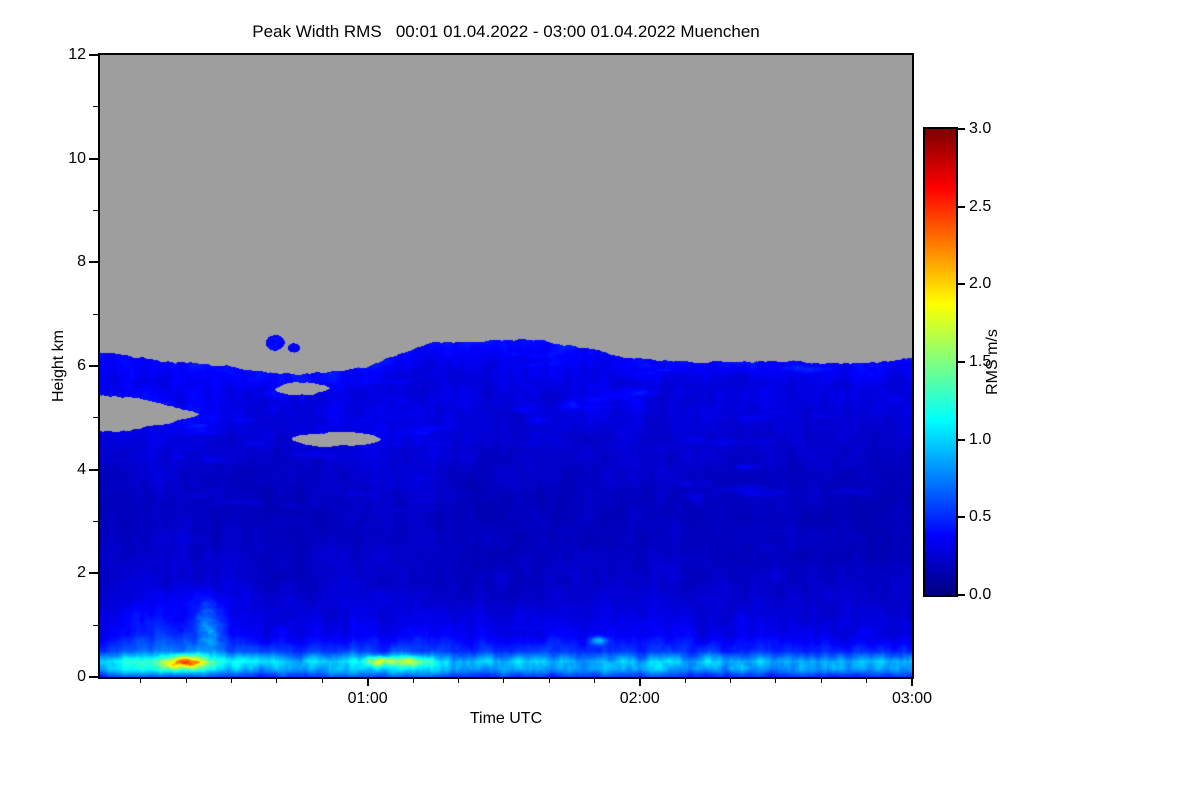 Image resolution: width=1200 pixels, height=800 pixels. Describe the element at coordinates (912, 698) in the screenshot. I see `x-tick-label: 03:00` at that location.